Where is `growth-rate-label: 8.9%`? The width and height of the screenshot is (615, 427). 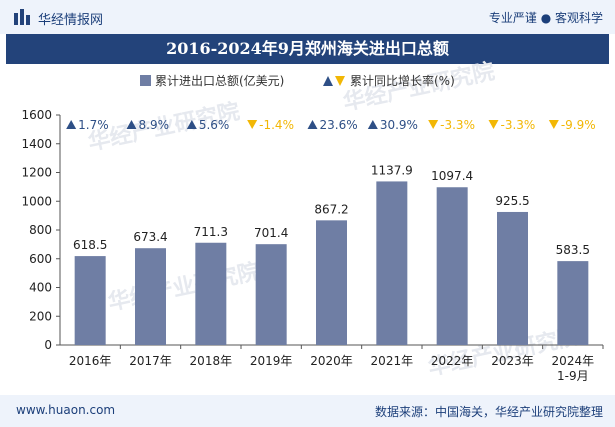
growth-rate-label: 8.9% is located at coordinates (154, 125).